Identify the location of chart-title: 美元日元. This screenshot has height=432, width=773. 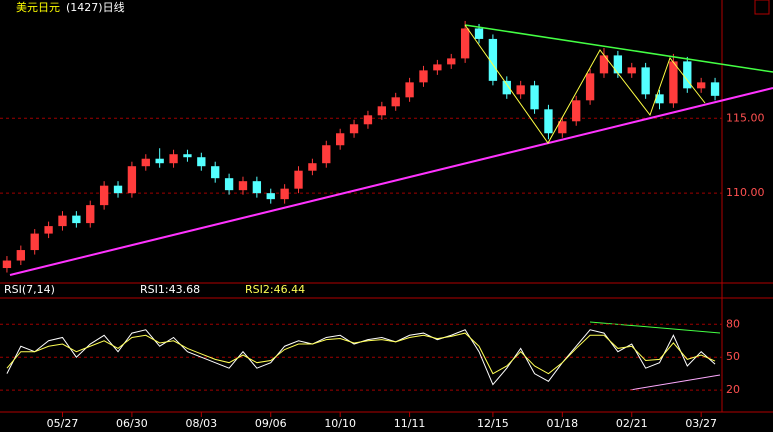
(38, 7).